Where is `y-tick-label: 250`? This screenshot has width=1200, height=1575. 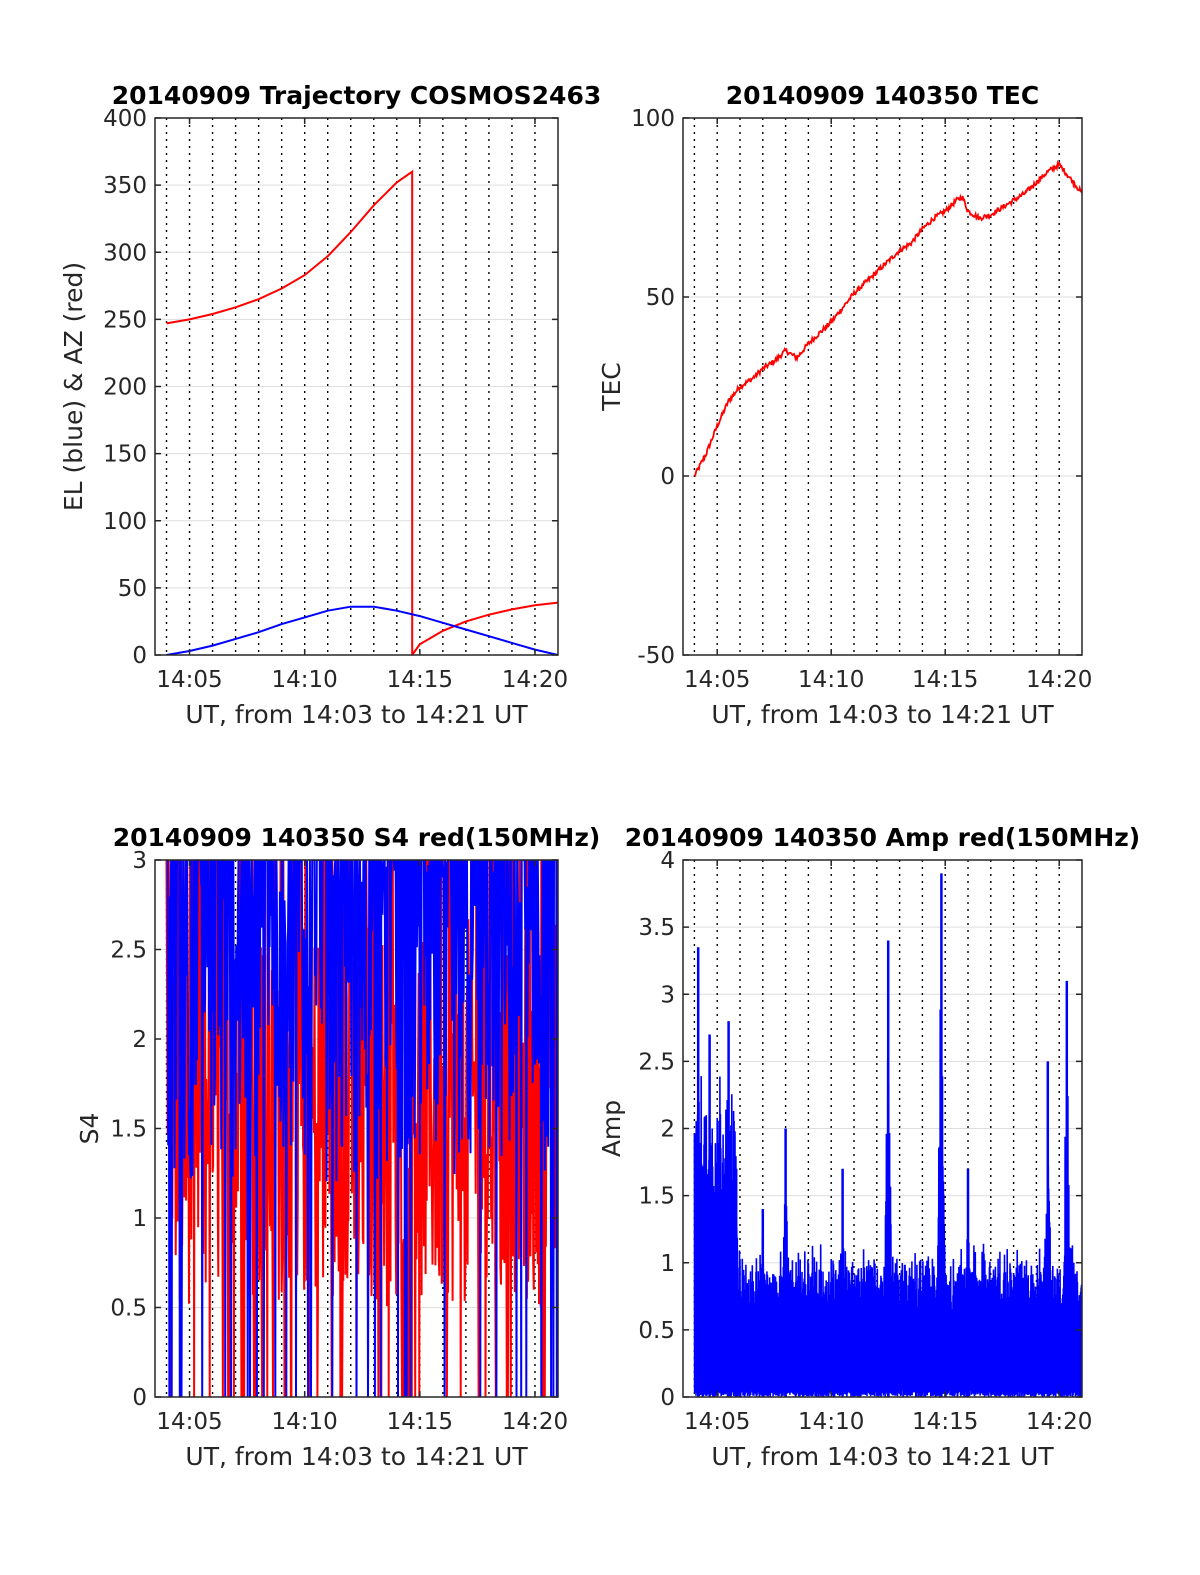 y-tick-label: 250 is located at coordinates (125, 320).